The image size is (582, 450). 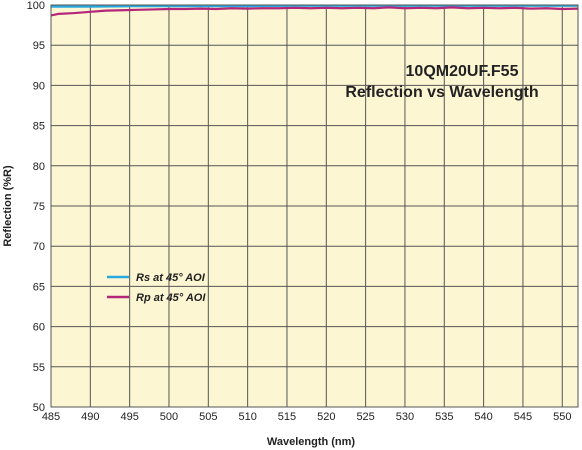 I want to click on legend-label-rs: Rs at 45° AOI, so click(x=171, y=278).